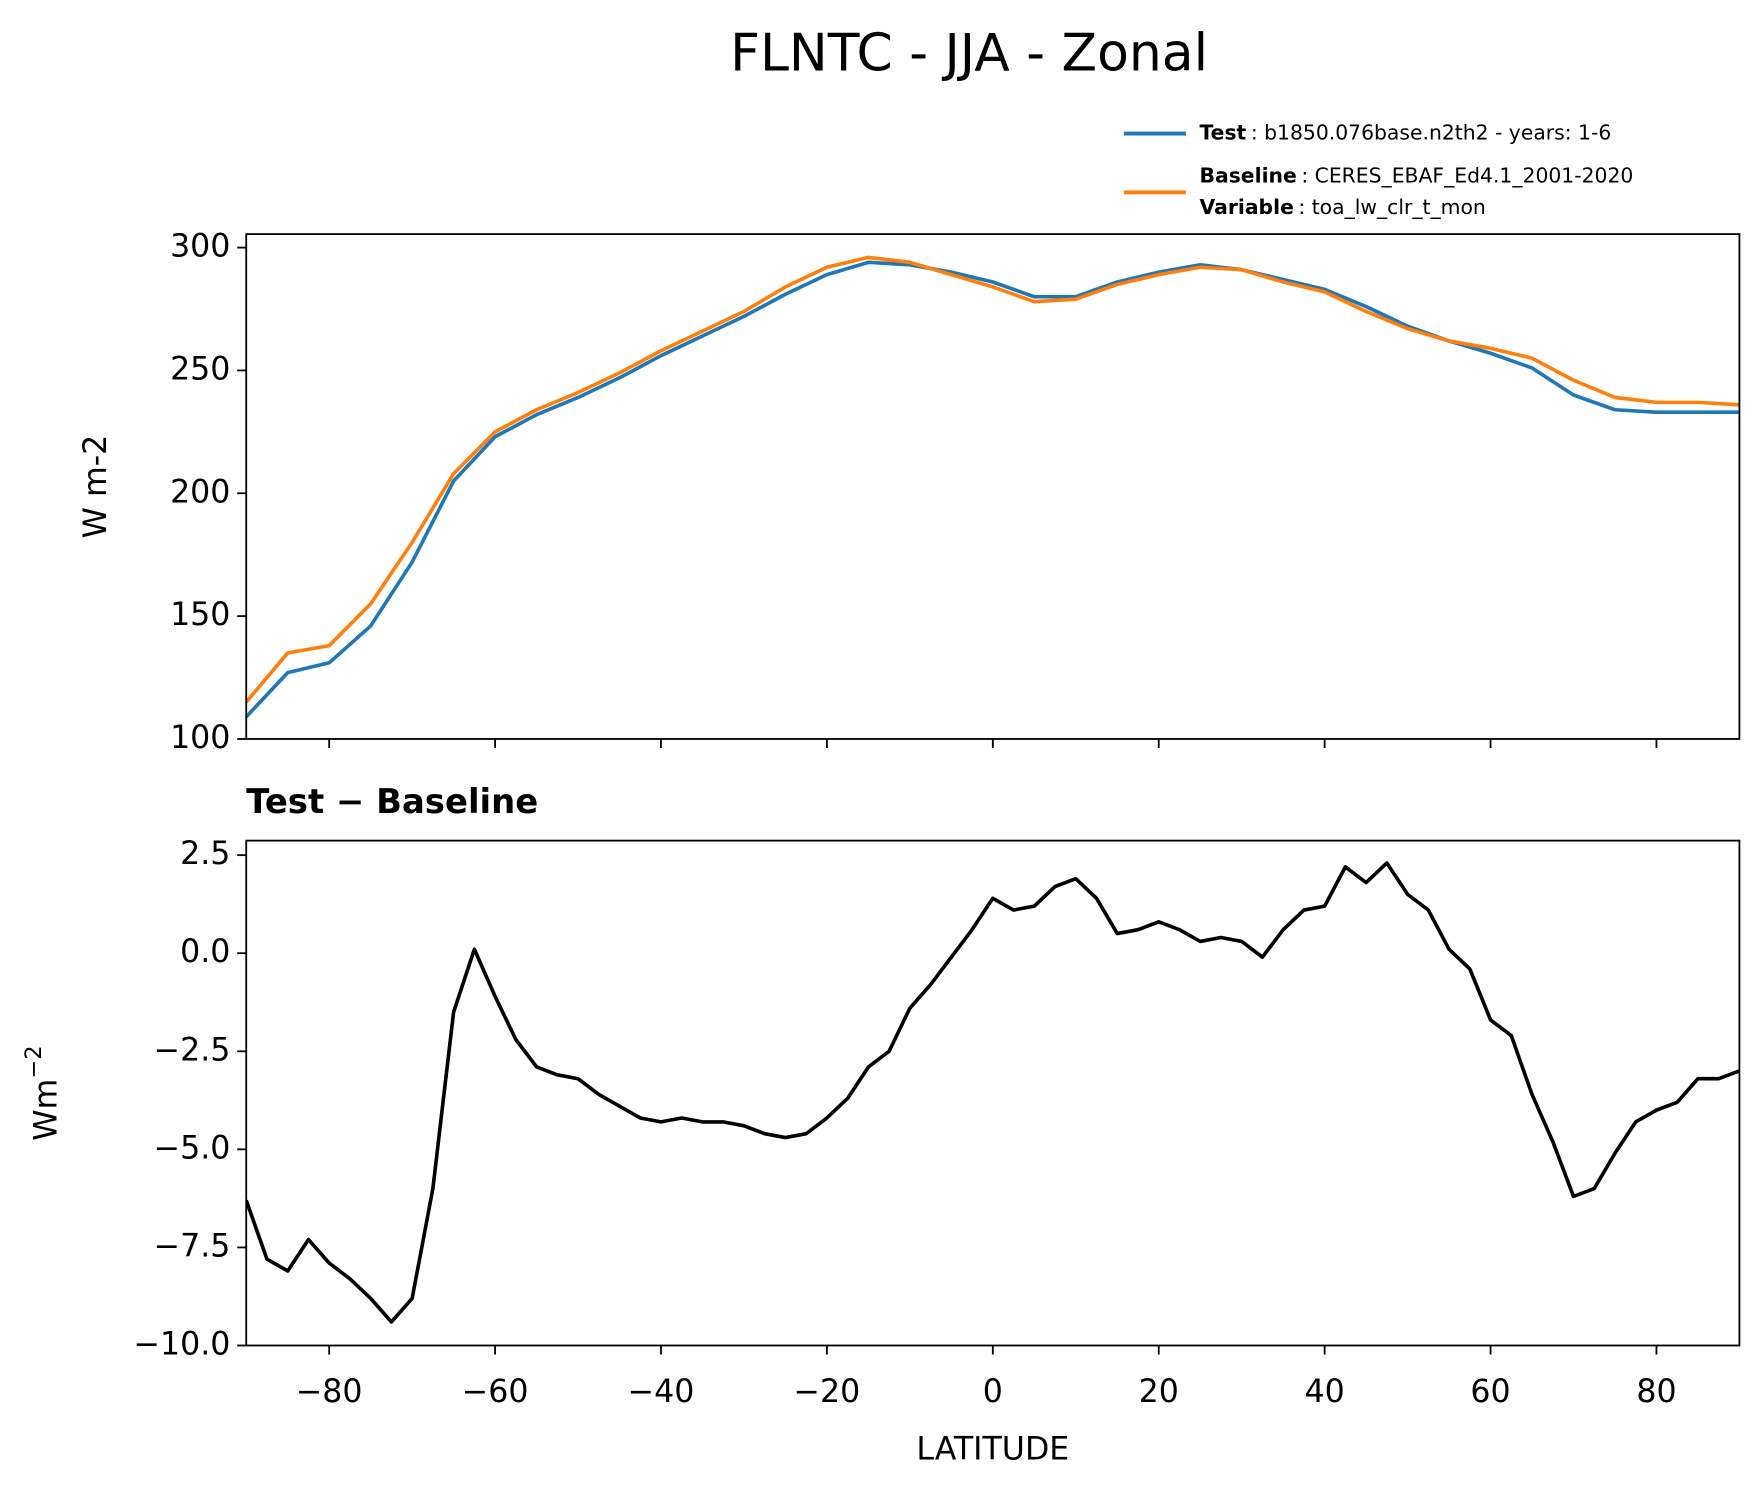  I want to click on y-tick-label: −5.0, so click(192, 1148).